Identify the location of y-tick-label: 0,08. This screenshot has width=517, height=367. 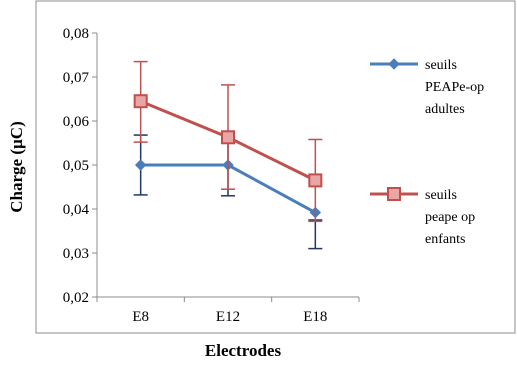
(76, 34).